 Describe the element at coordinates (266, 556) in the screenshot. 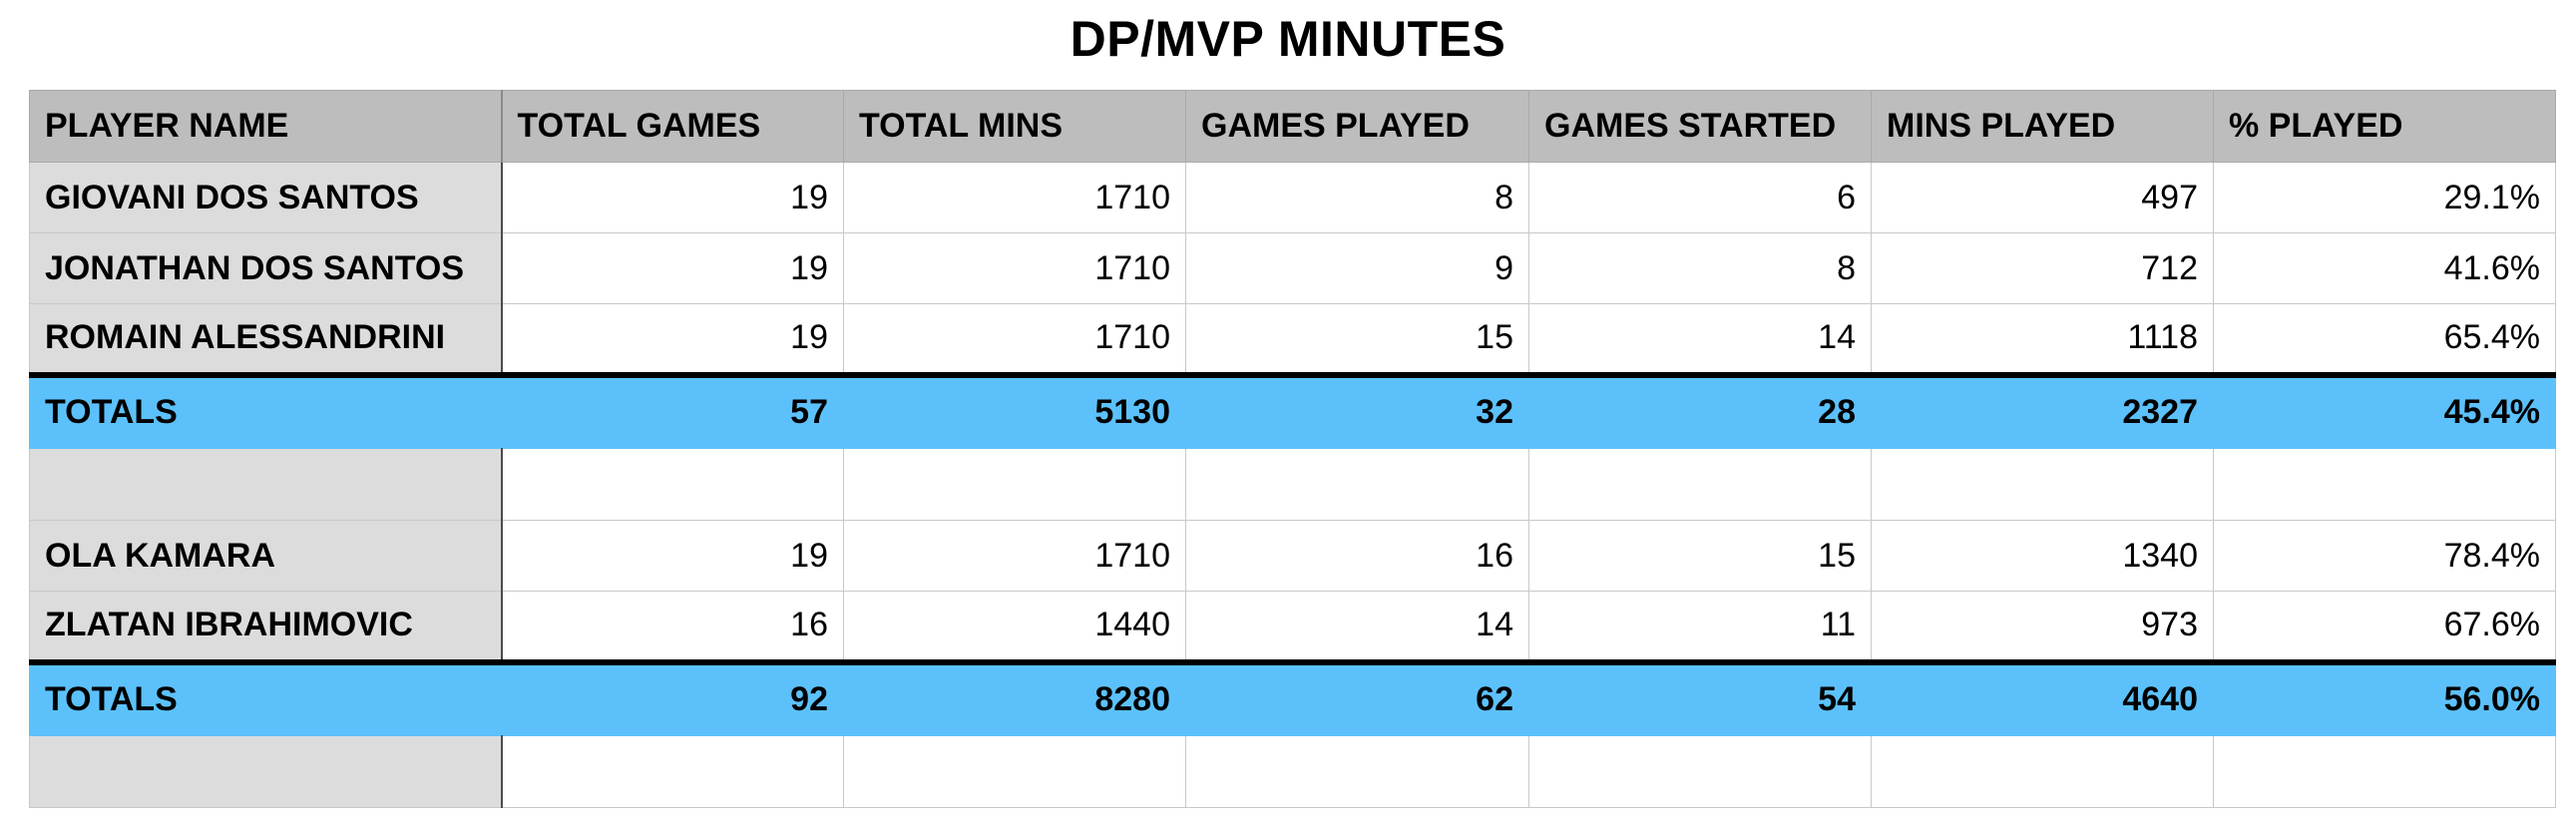

I see `player-name-cell: OLA KAMARA` at that location.